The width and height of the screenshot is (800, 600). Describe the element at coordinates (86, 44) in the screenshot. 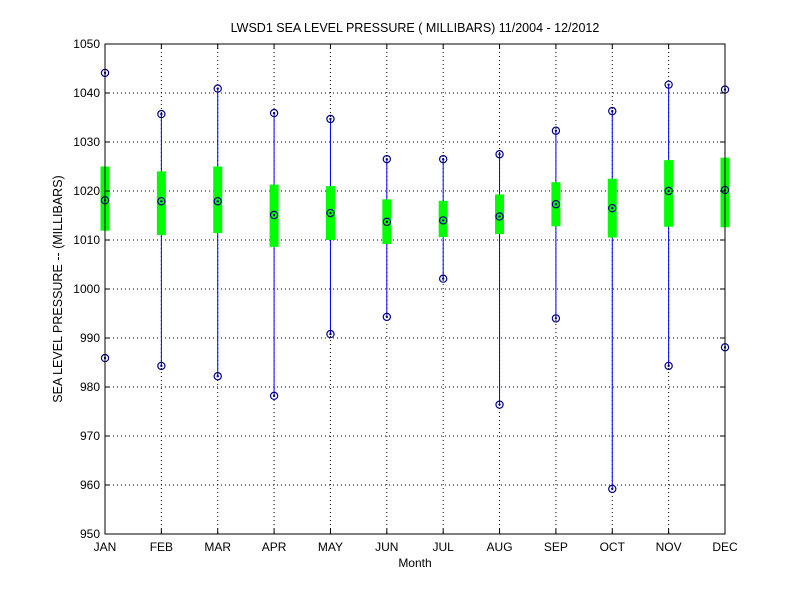

I see `y-tick-label: 1050` at that location.